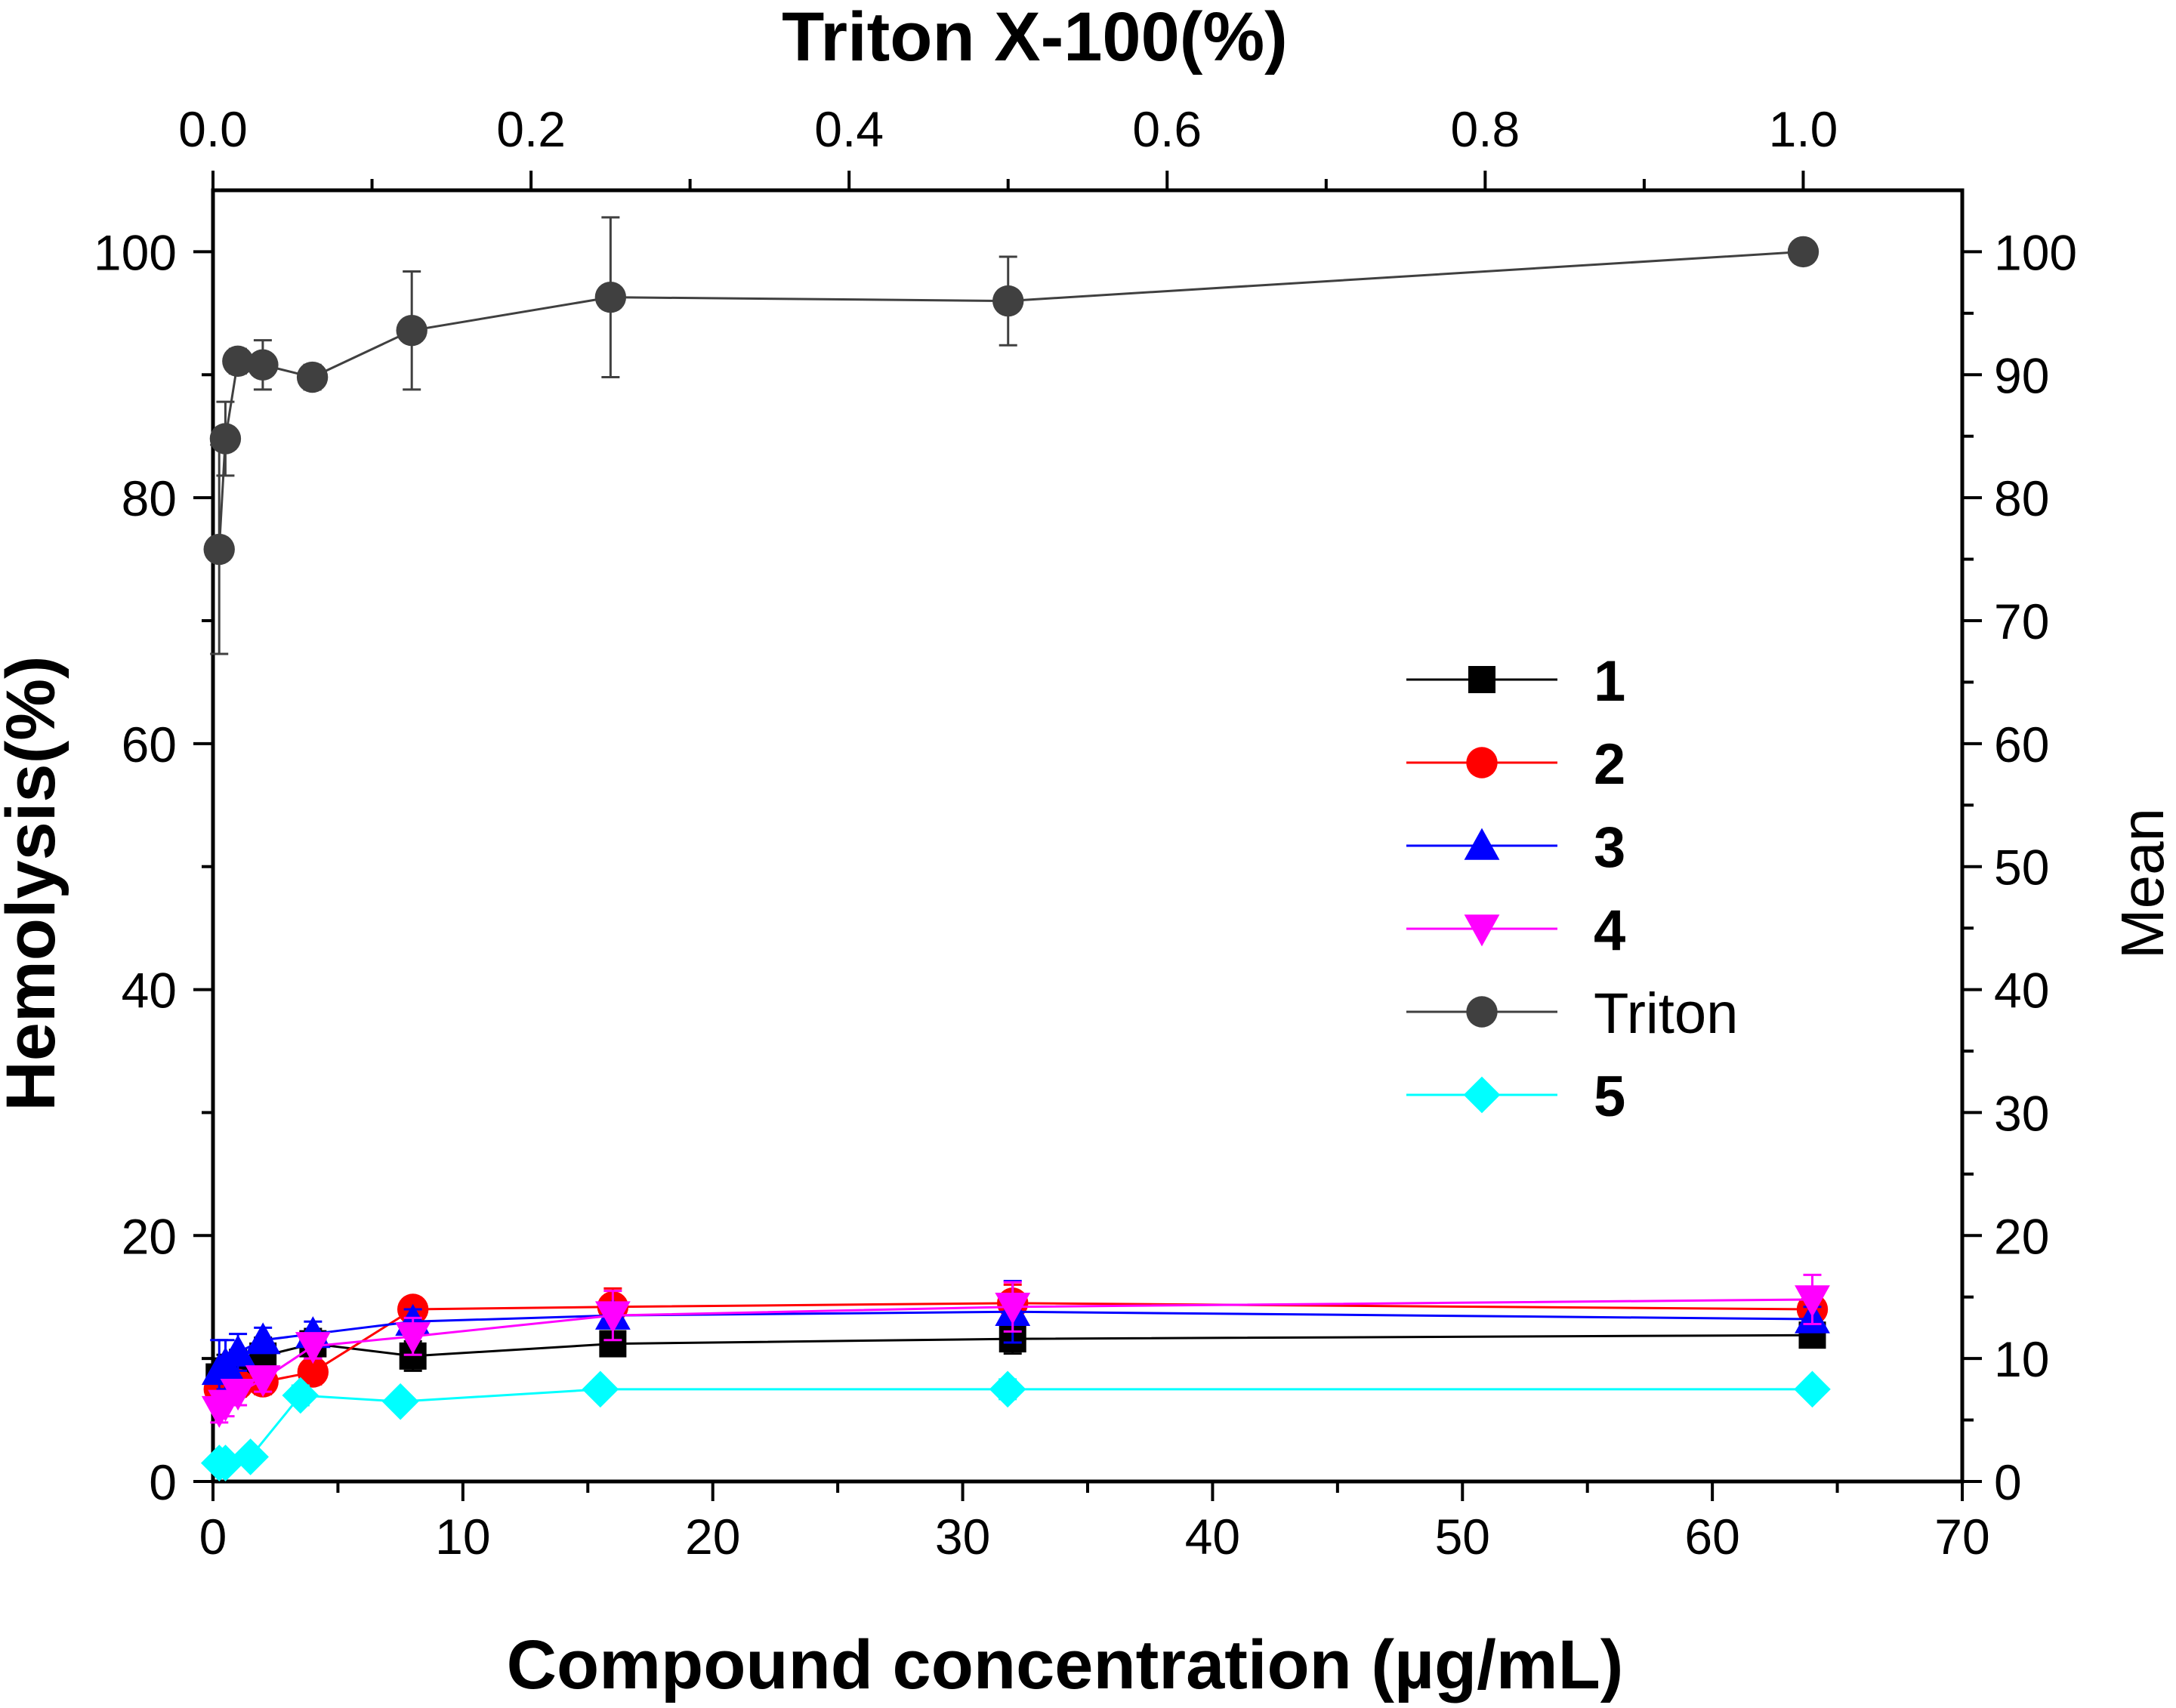 This screenshot has width=2176, height=1708. What do you see at coordinates (149, 498) in the screenshot?
I see `y-tick-label: 80` at bounding box center [149, 498].